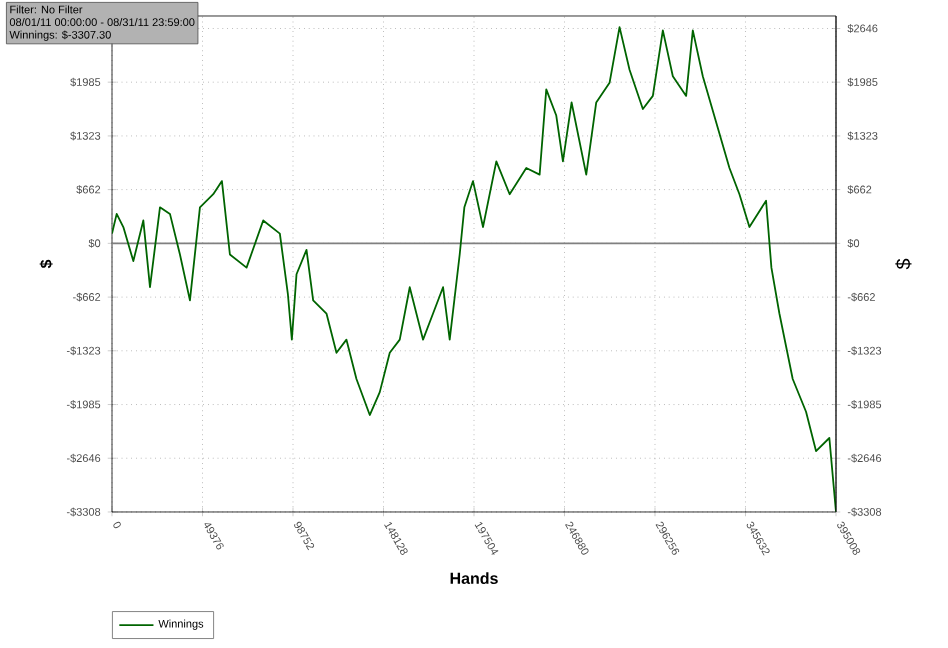 The height and width of the screenshot is (648, 948). Describe the element at coordinates (903, 264) in the screenshot. I see `y2-axis-title: $` at that location.